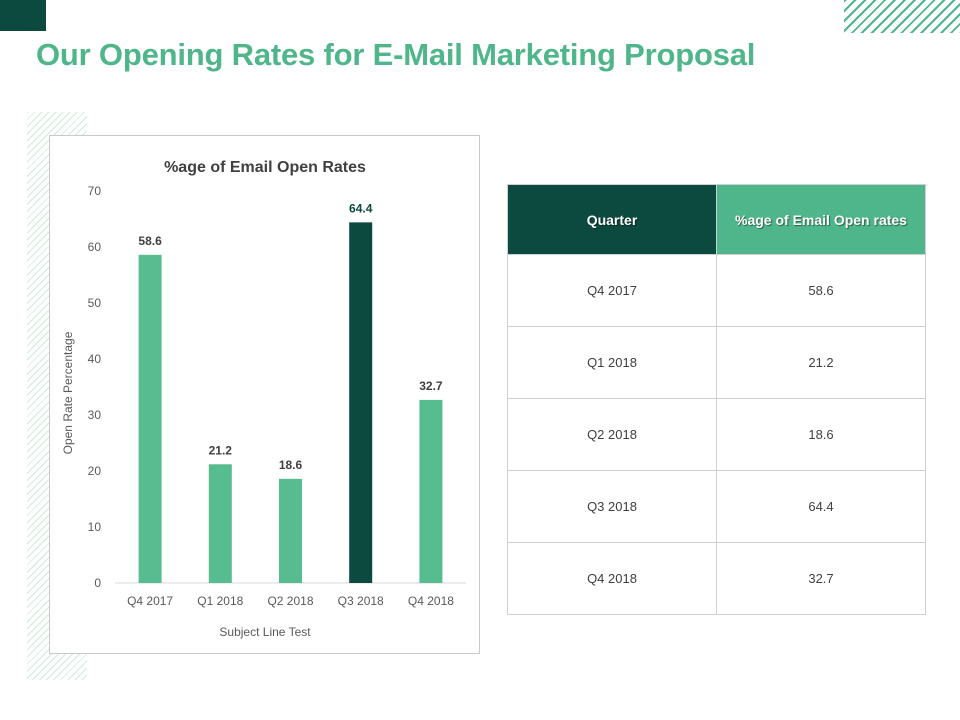 The image size is (960, 720). Describe the element at coordinates (265, 167) in the screenshot. I see `chart-title: %age of Email Open Rates` at that location.